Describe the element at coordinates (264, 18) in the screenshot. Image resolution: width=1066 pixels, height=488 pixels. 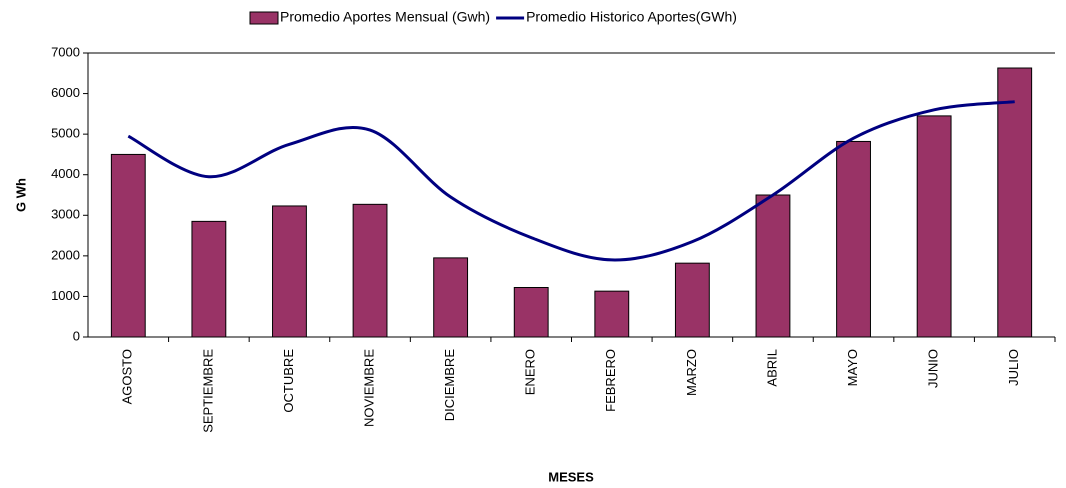
I see `legend-swatch` at that location.